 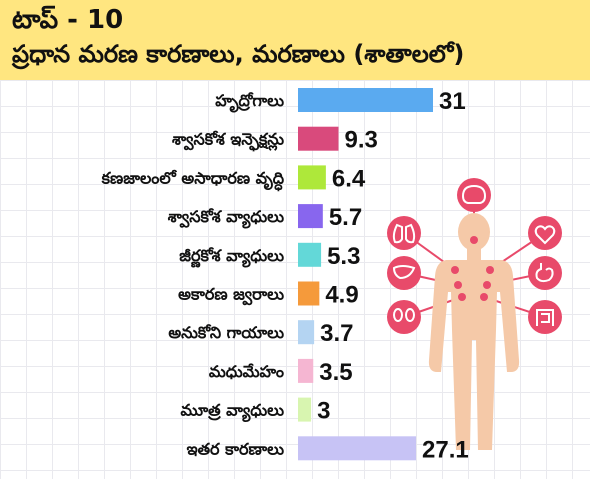 I want to click on heart-icon, so click(x=545, y=233).